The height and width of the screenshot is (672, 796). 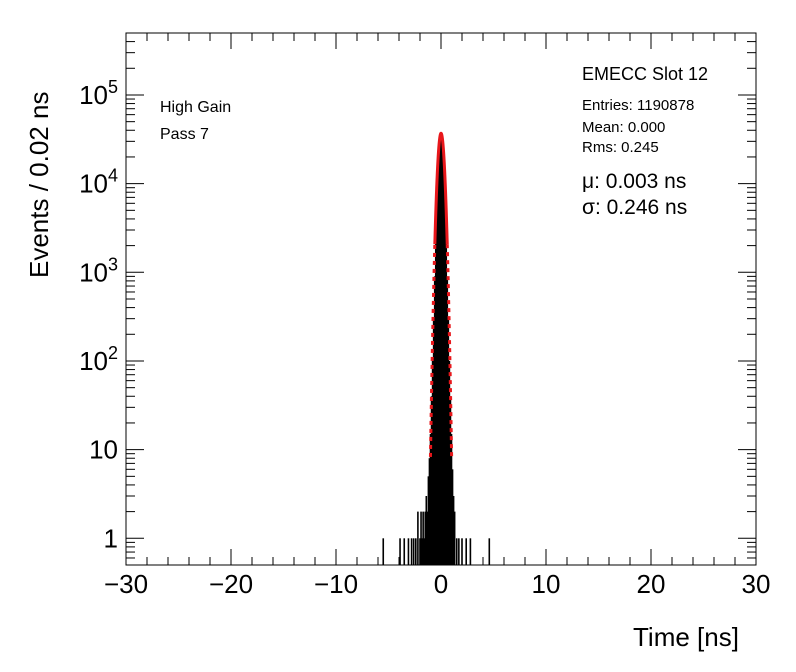 What do you see at coordinates (635, 207) in the screenshot?
I see `fit-sigma: σ: 0.246 ns` at bounding box center [635, 207].